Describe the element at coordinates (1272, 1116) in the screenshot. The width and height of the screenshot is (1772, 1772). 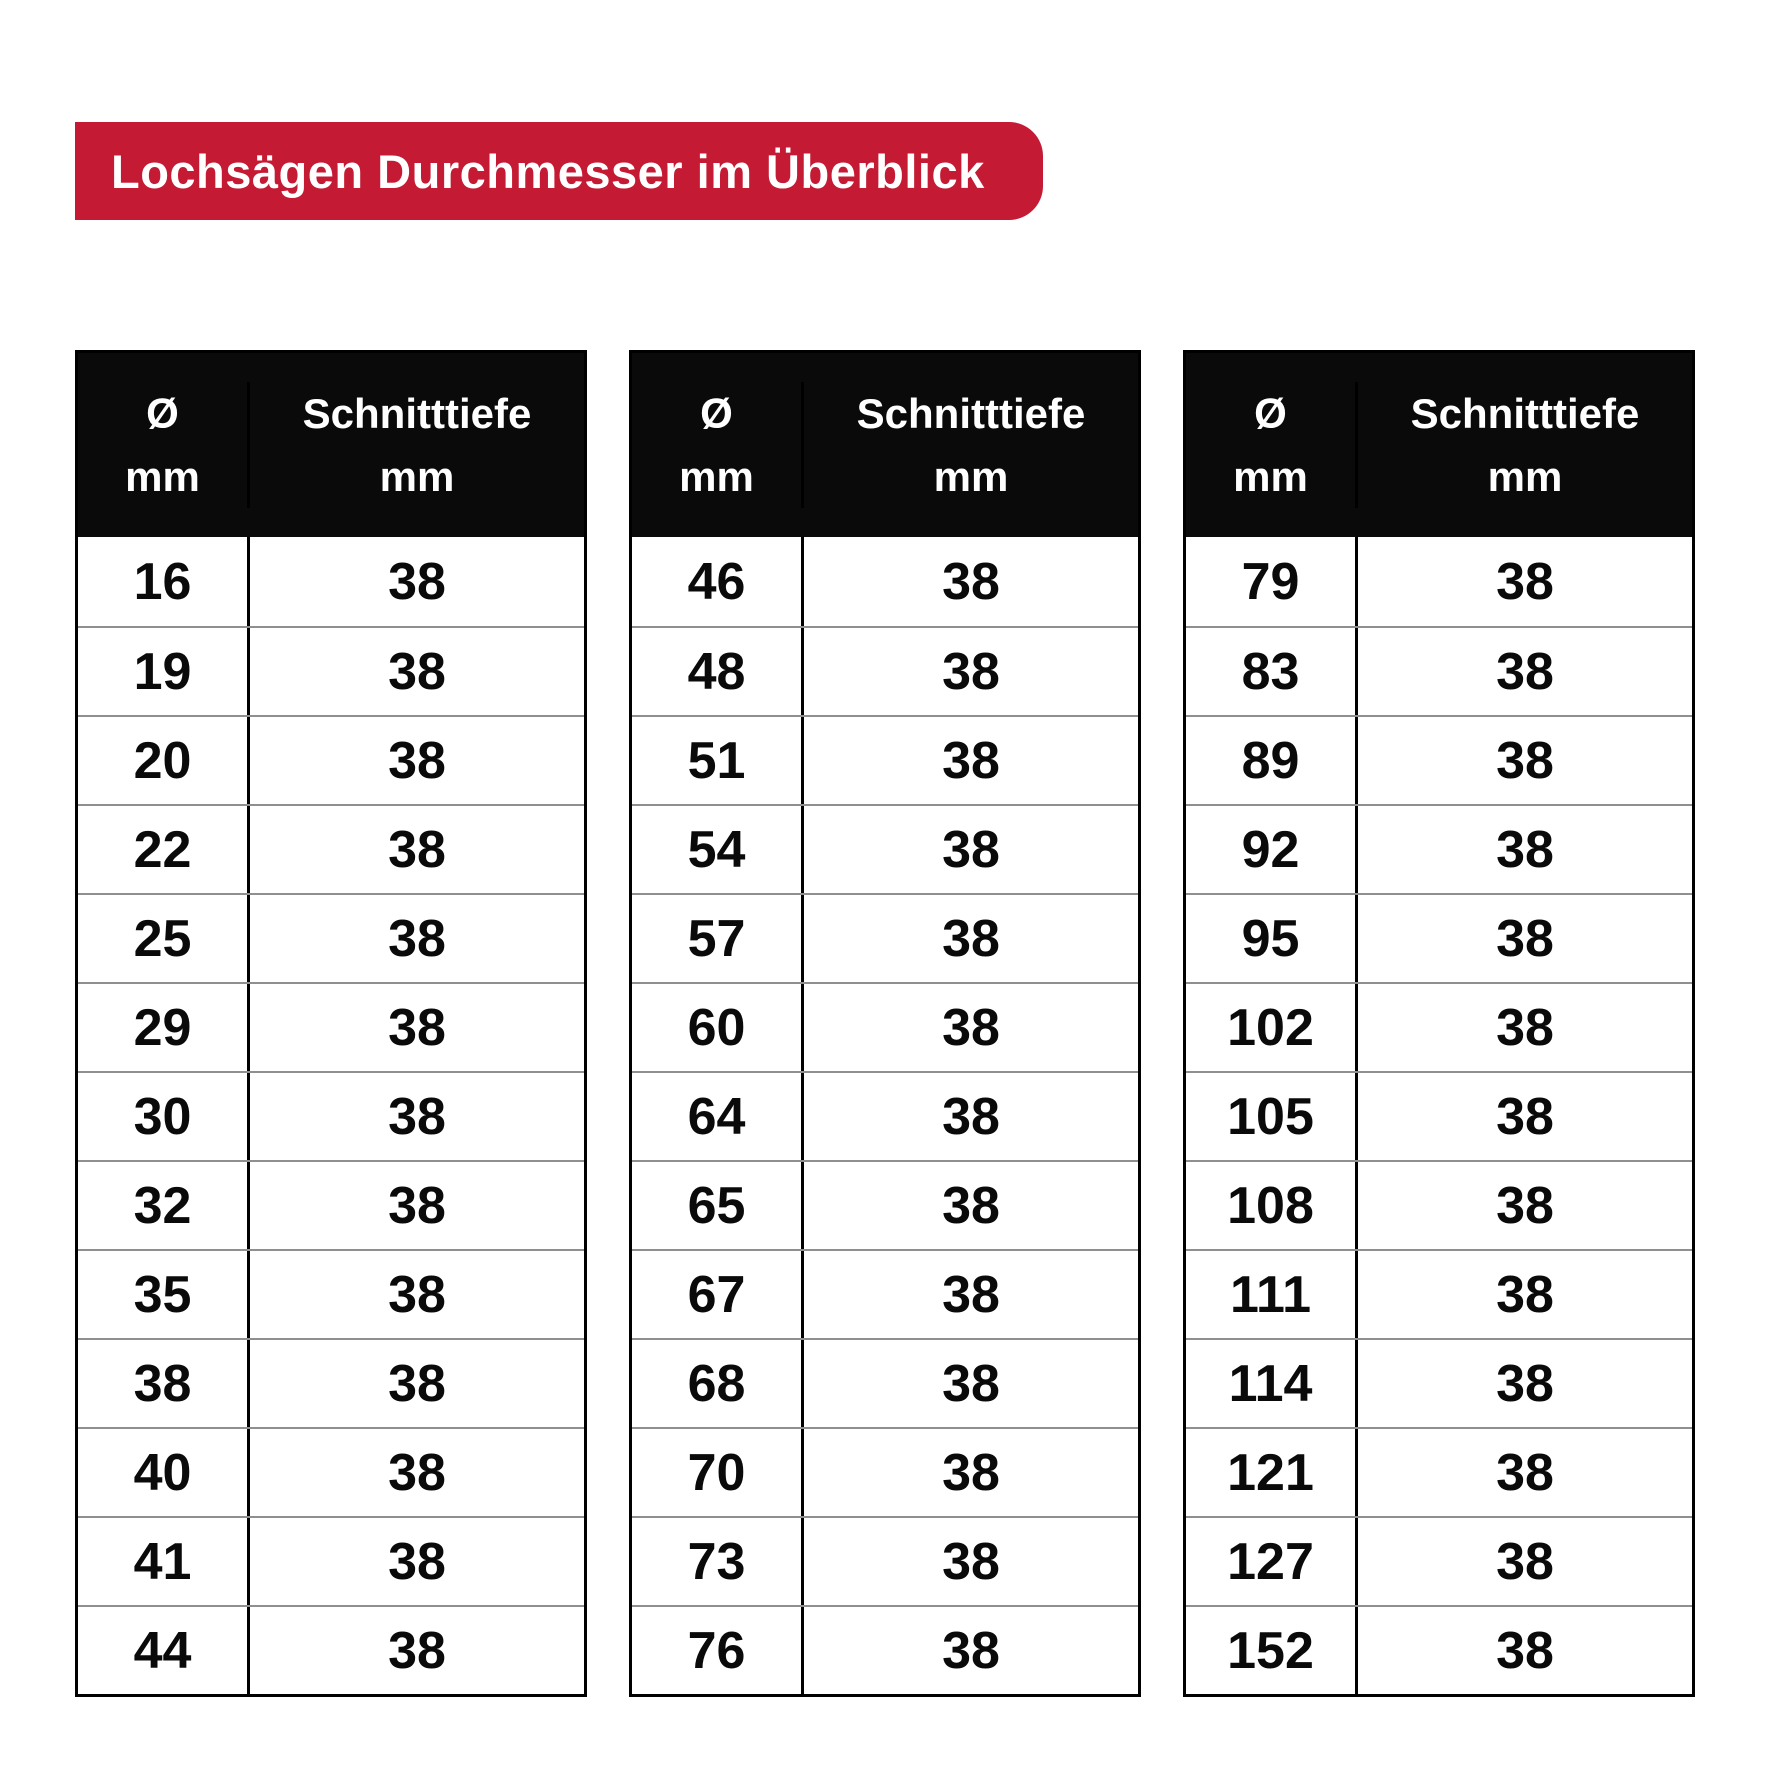
I see `diameter-value: 105` at that location.